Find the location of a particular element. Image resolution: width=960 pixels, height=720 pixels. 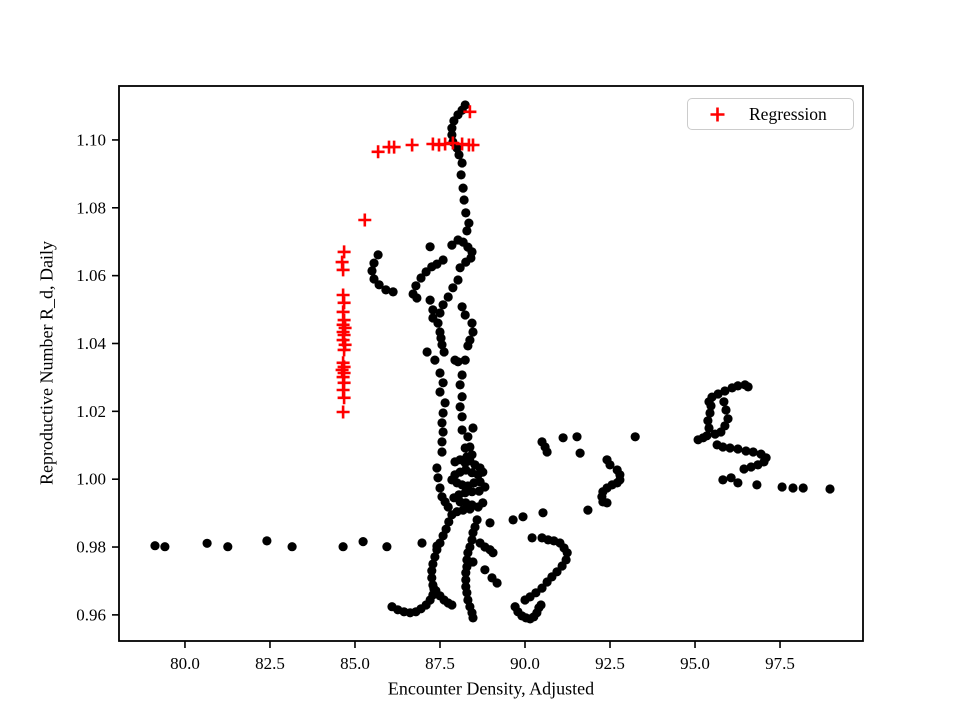

x-tick-label: 95.0 is located at coordinates (695, 663).